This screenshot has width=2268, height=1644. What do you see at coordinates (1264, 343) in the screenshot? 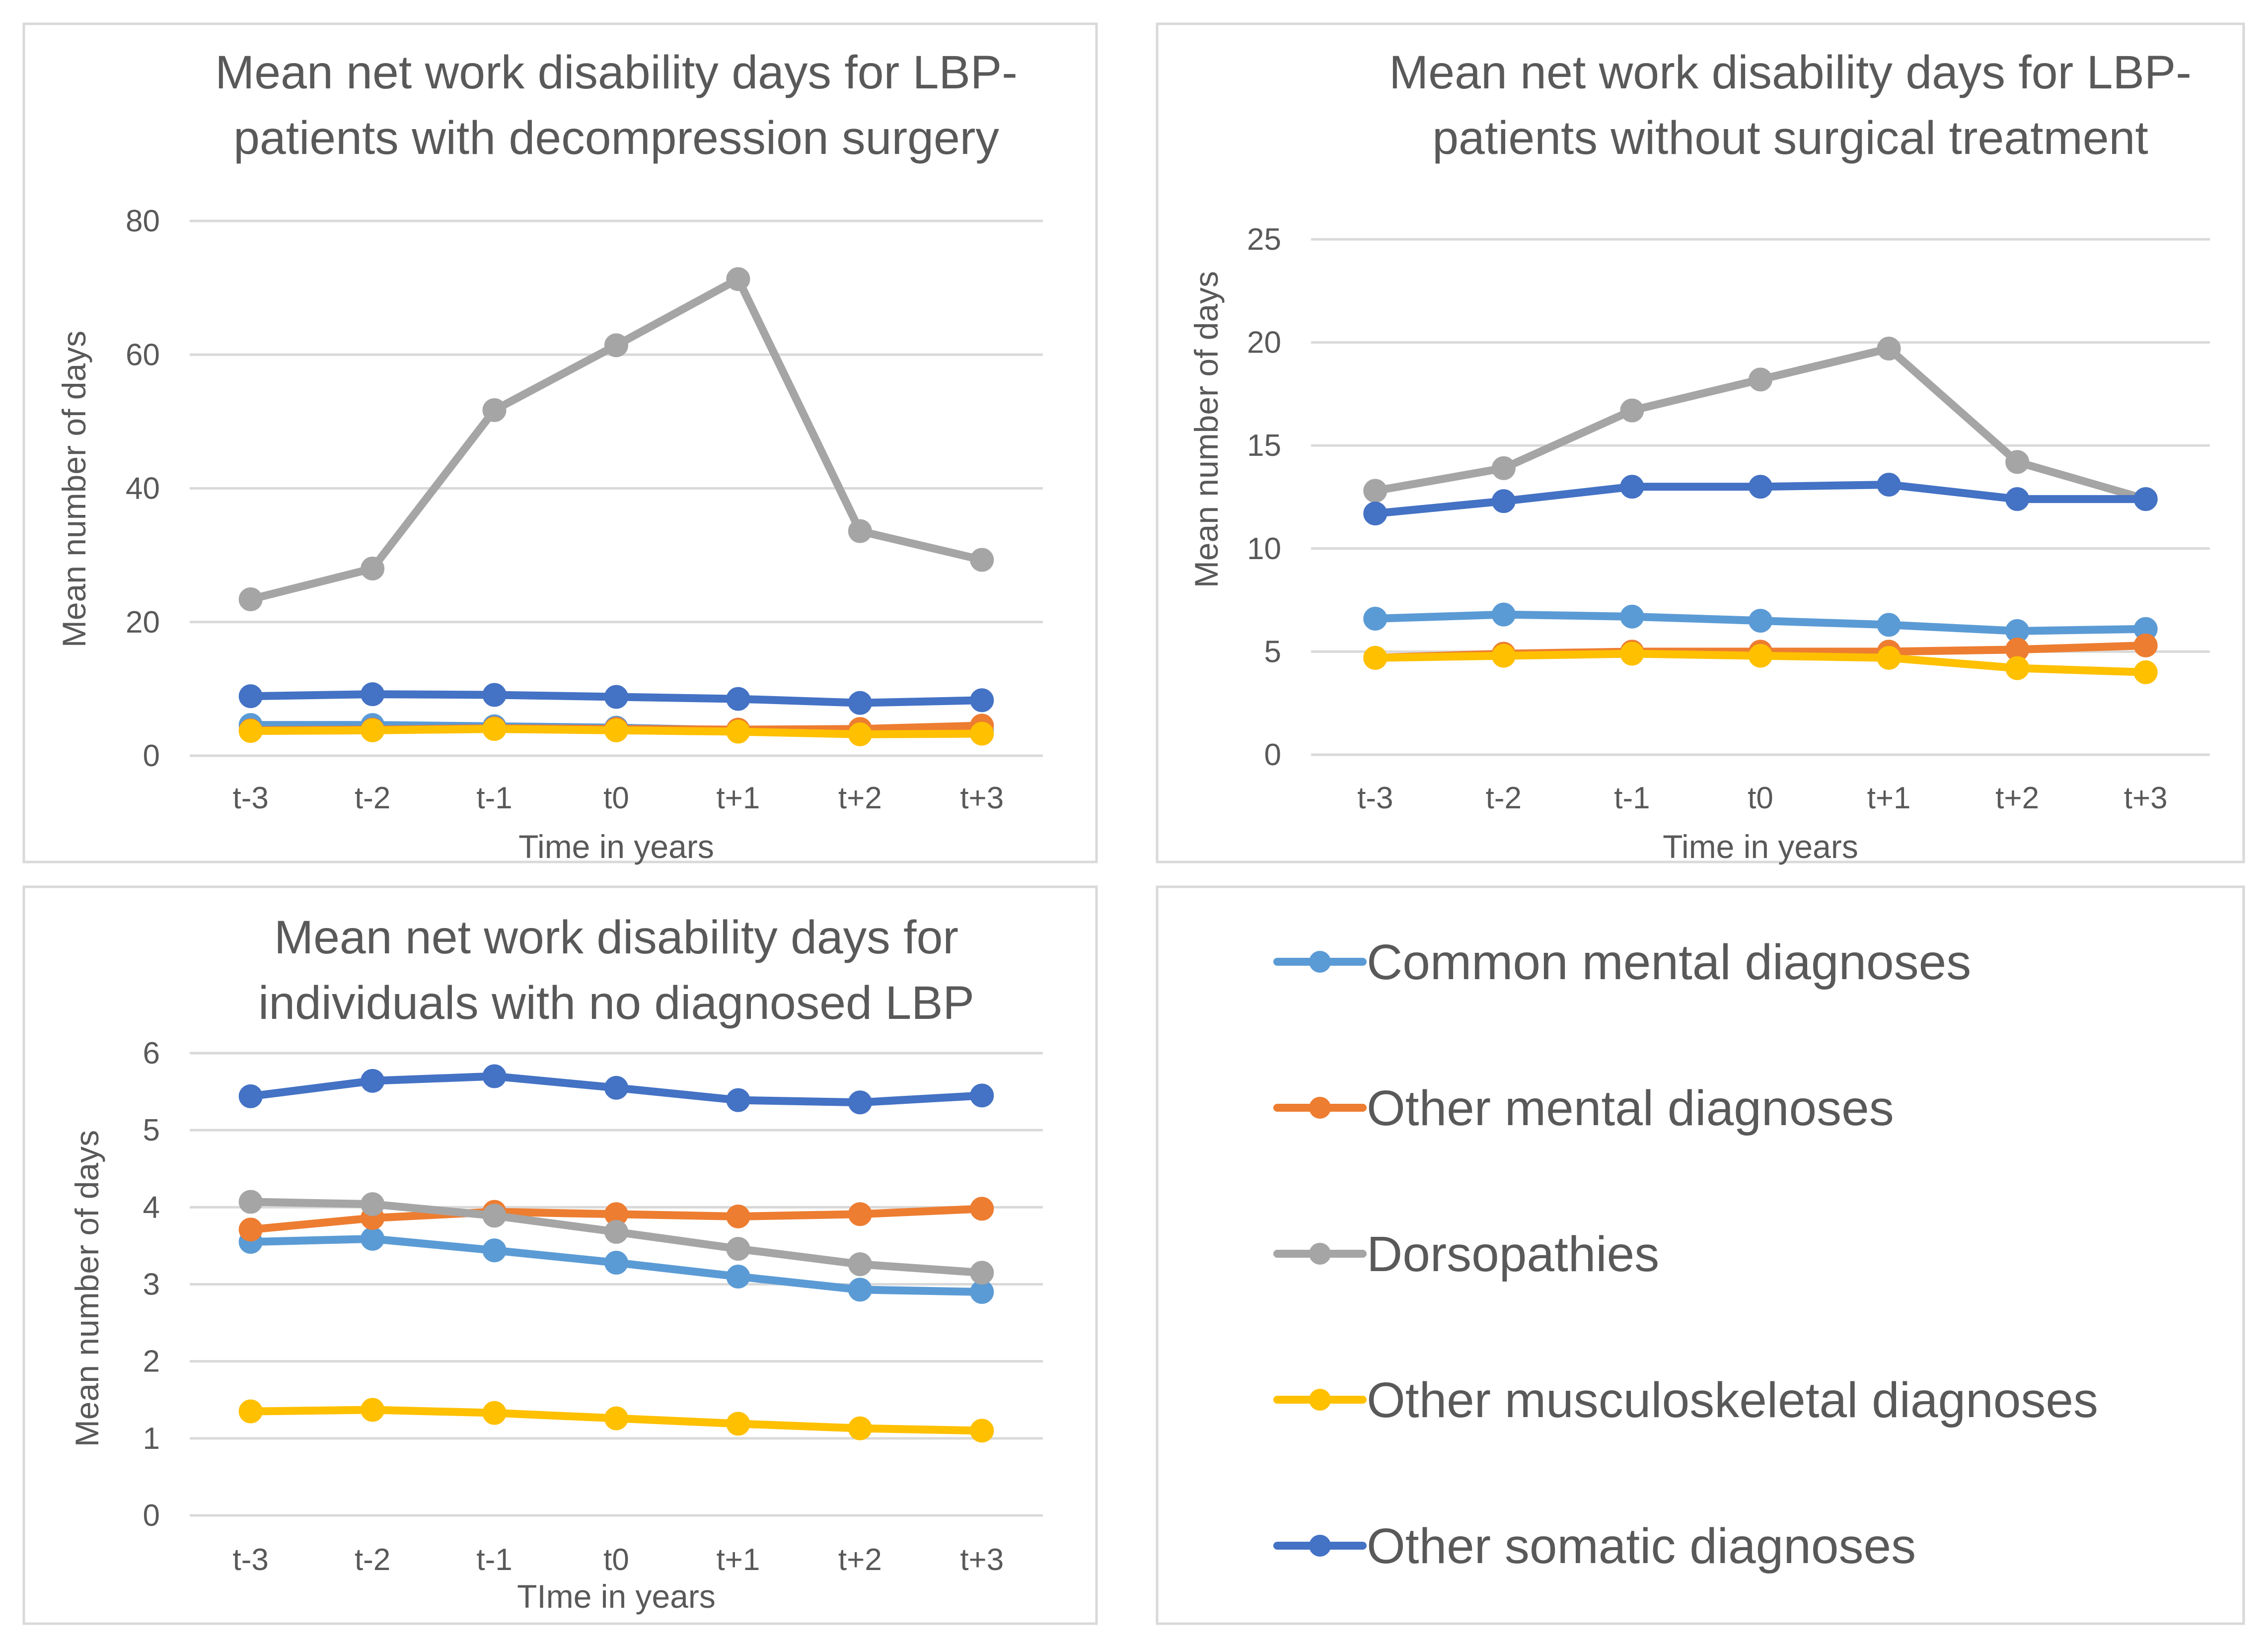
I see `y-tick-label: 20` at bounding box center [1264, 343].